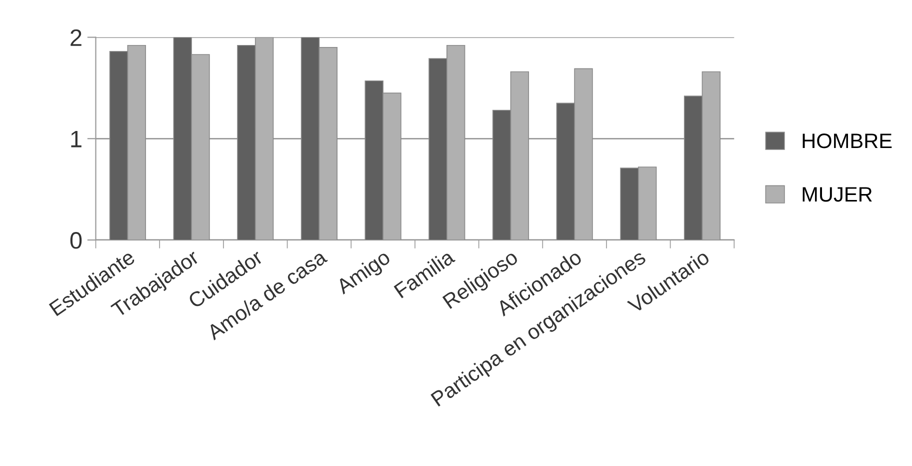  What do you see at coordinates (76, 139) in the screenshot?
I see `y-tick-label: 1` at bounding box center [76, 139].